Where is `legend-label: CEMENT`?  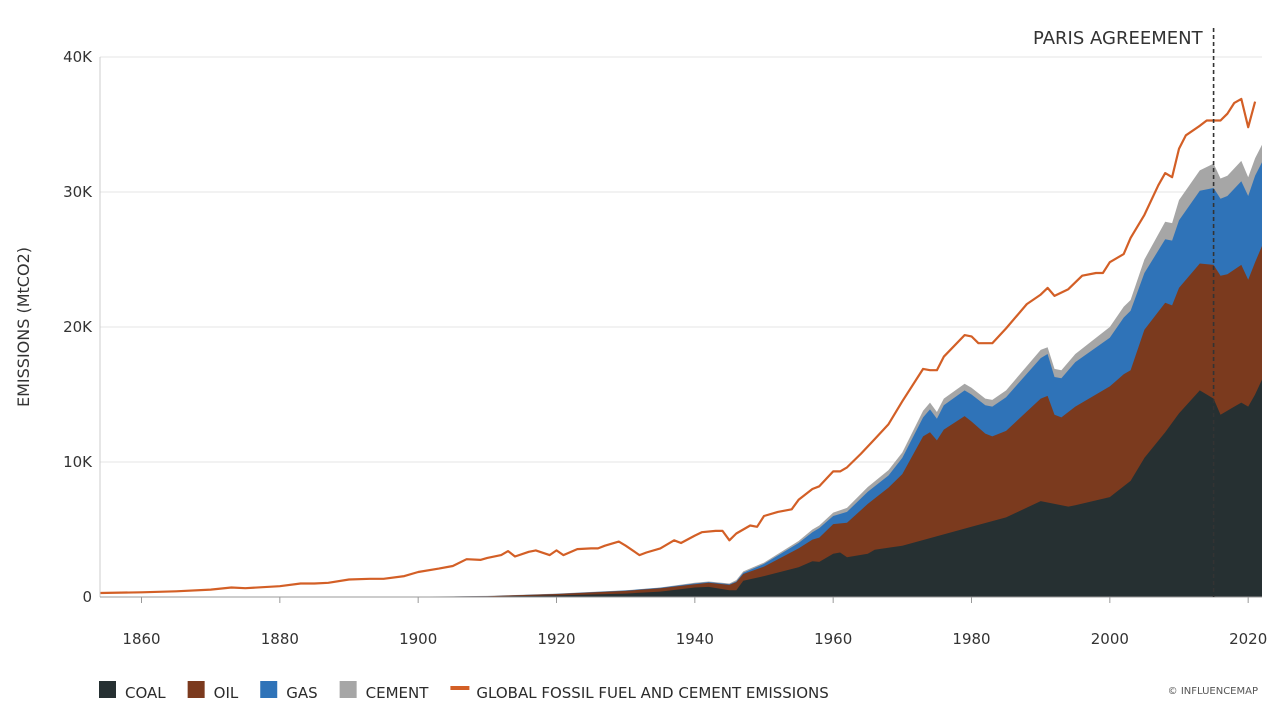
legend-label: CEMENT is located at coordinates (398, 693).